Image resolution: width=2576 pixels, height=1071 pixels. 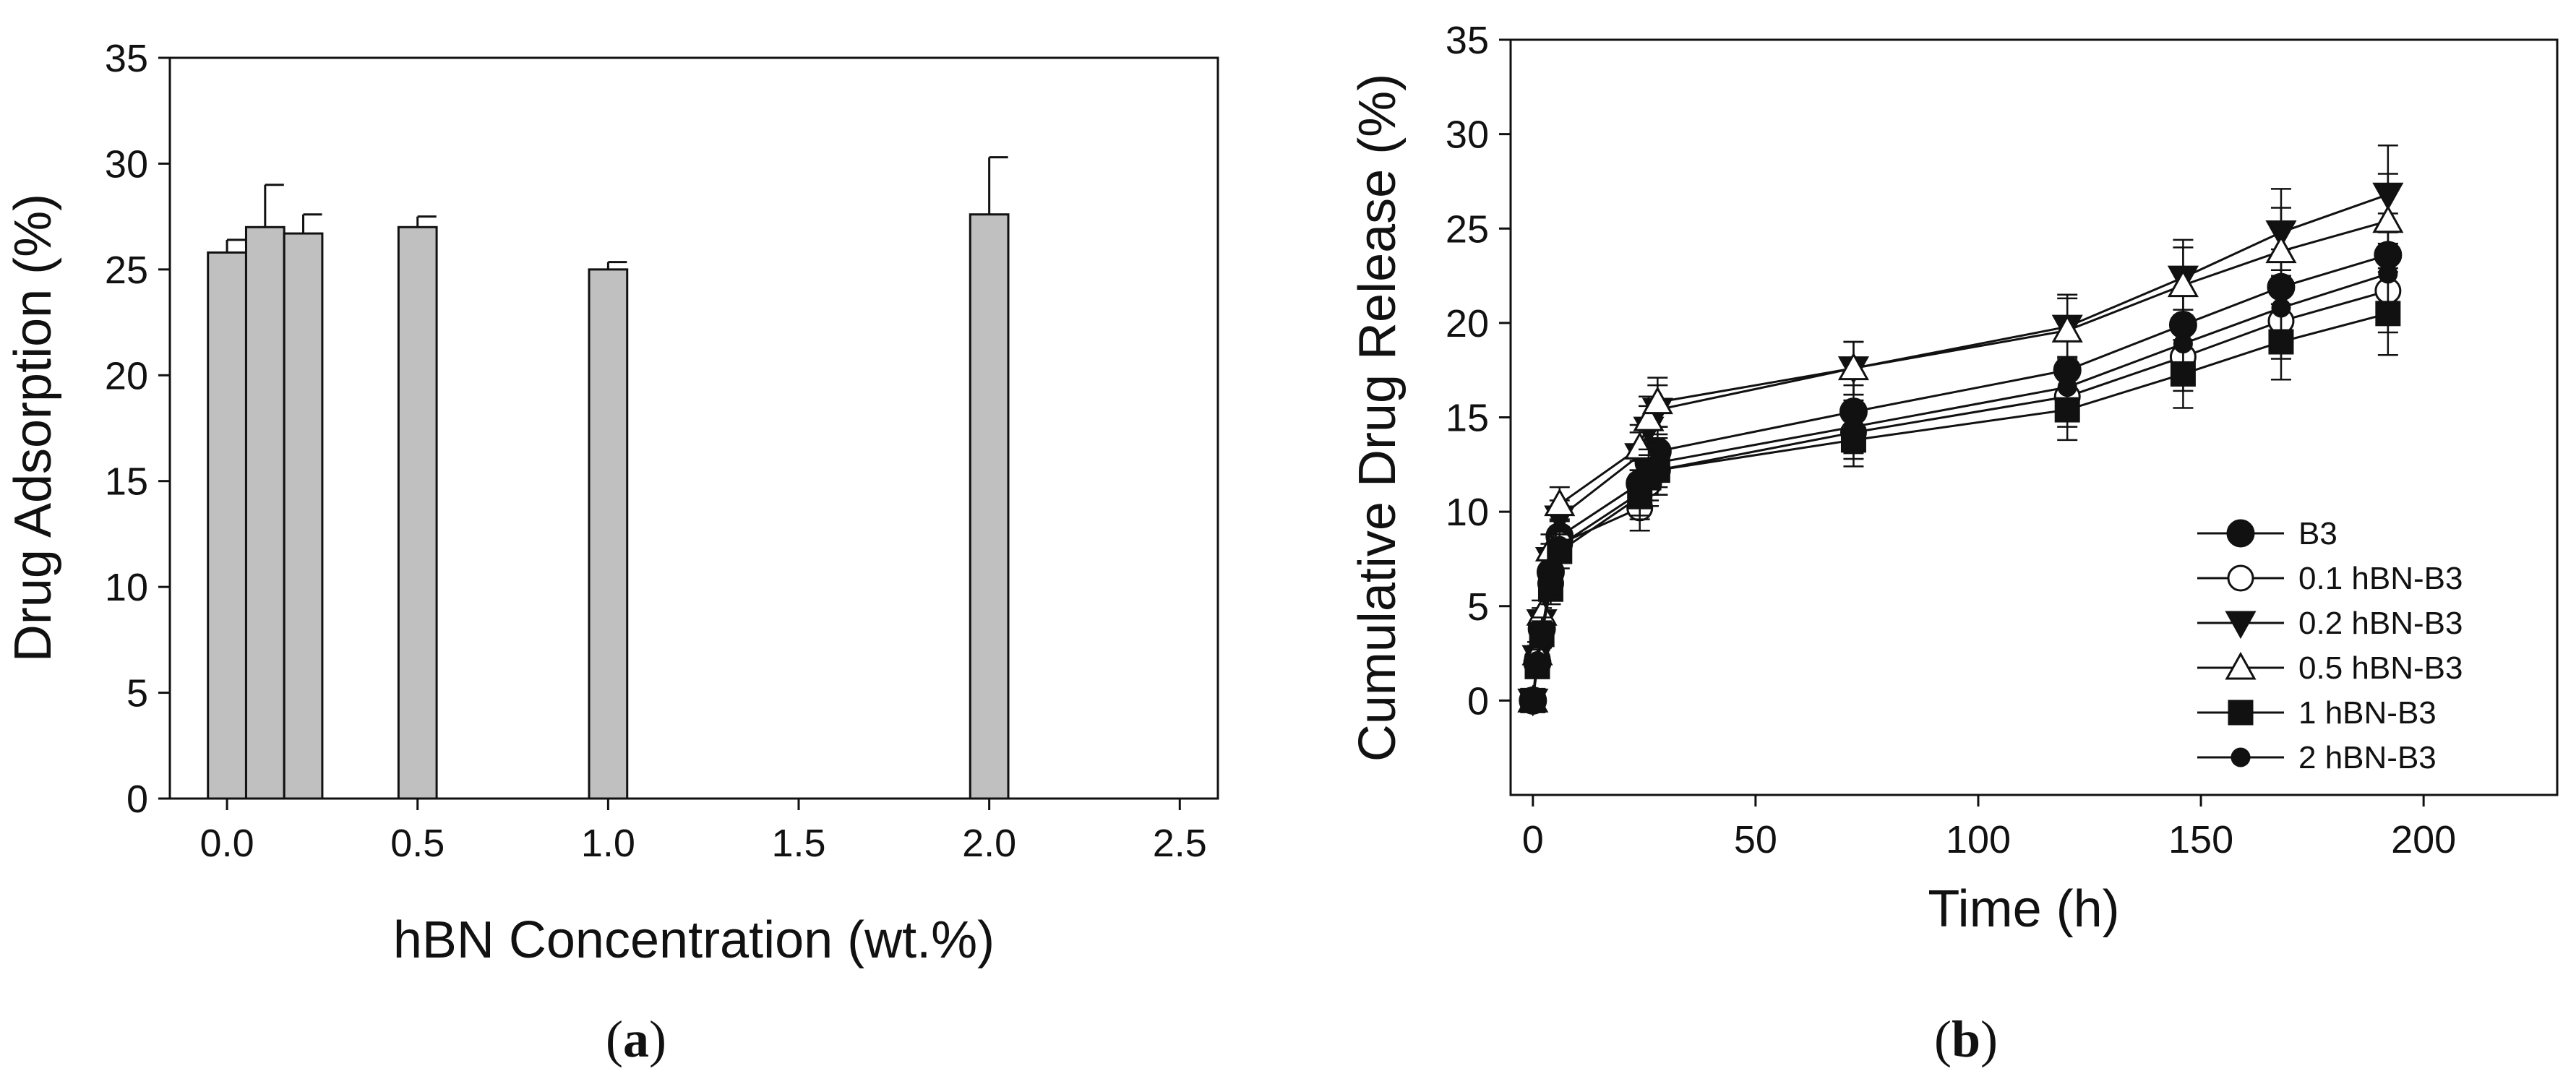 What do you see at coordinates (2381, 668) in the screenshot?
I see `legend-label-3: 0.5 hBN-B3` at bounding box center [2381, 668].